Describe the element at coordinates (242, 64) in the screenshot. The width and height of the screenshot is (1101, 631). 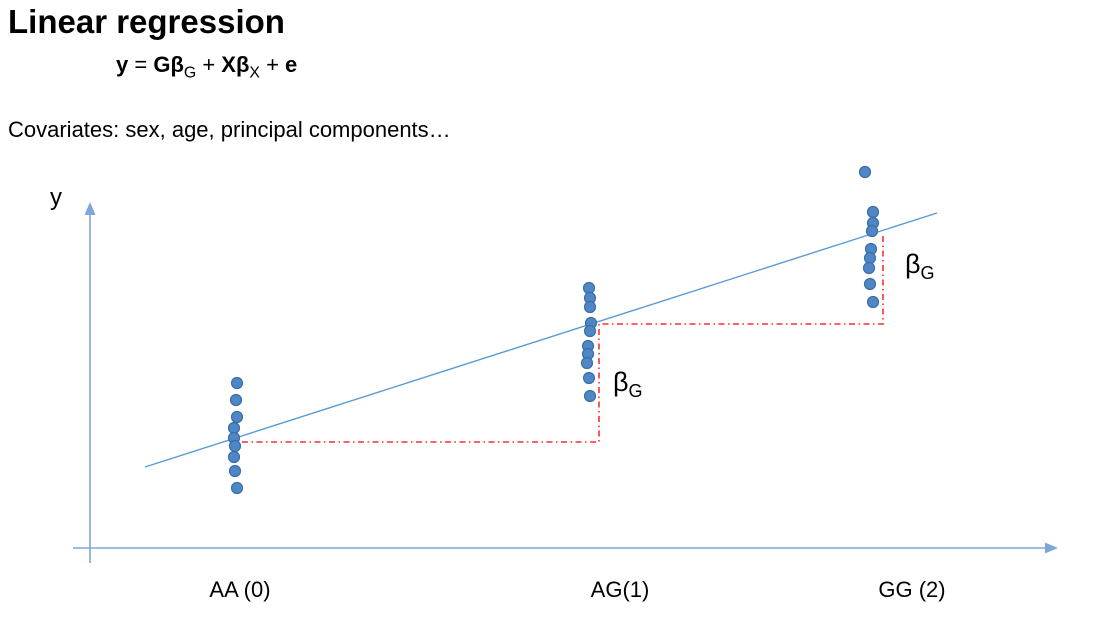
I see `equation-beta-x: β` at that location.